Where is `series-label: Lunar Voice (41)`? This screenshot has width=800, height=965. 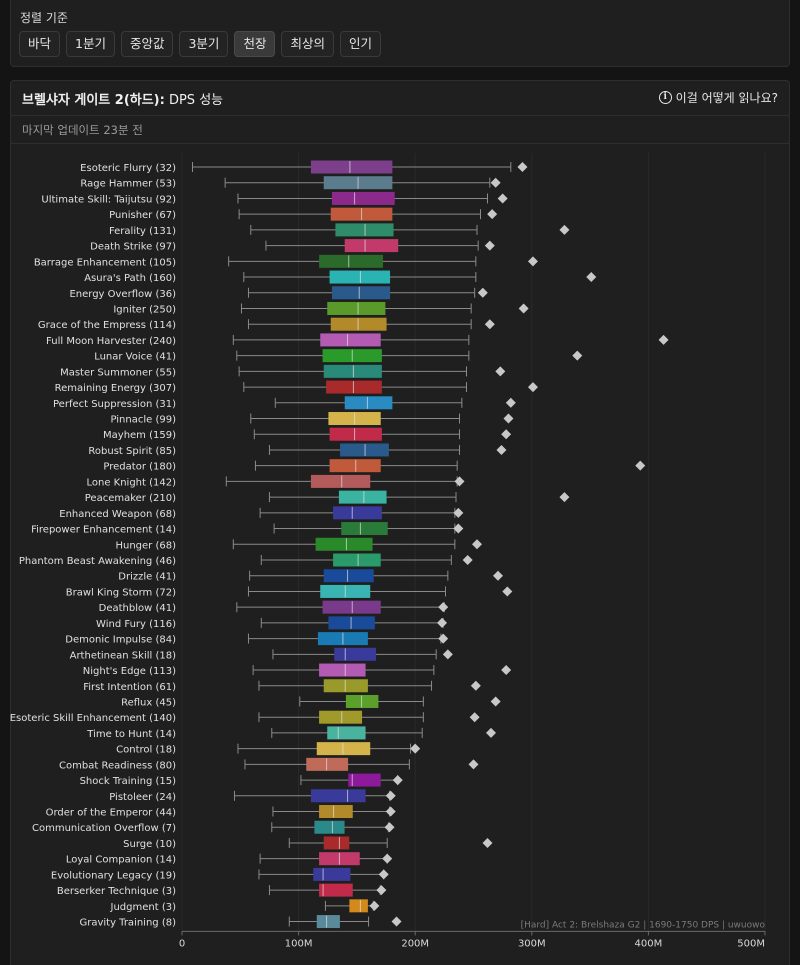 series-label: Lunar Voice (41) is located at coordinates (135, 357).